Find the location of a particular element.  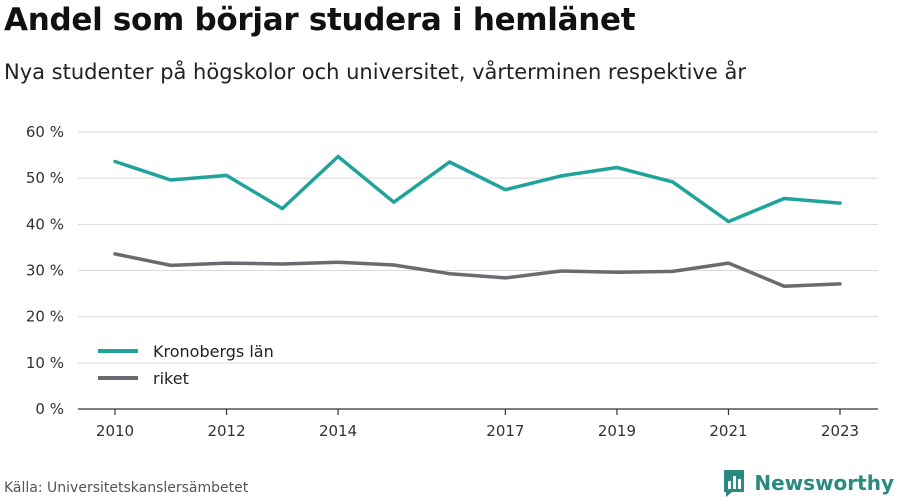

x-tick-label: 2010 is located at coordinates (115, 431).